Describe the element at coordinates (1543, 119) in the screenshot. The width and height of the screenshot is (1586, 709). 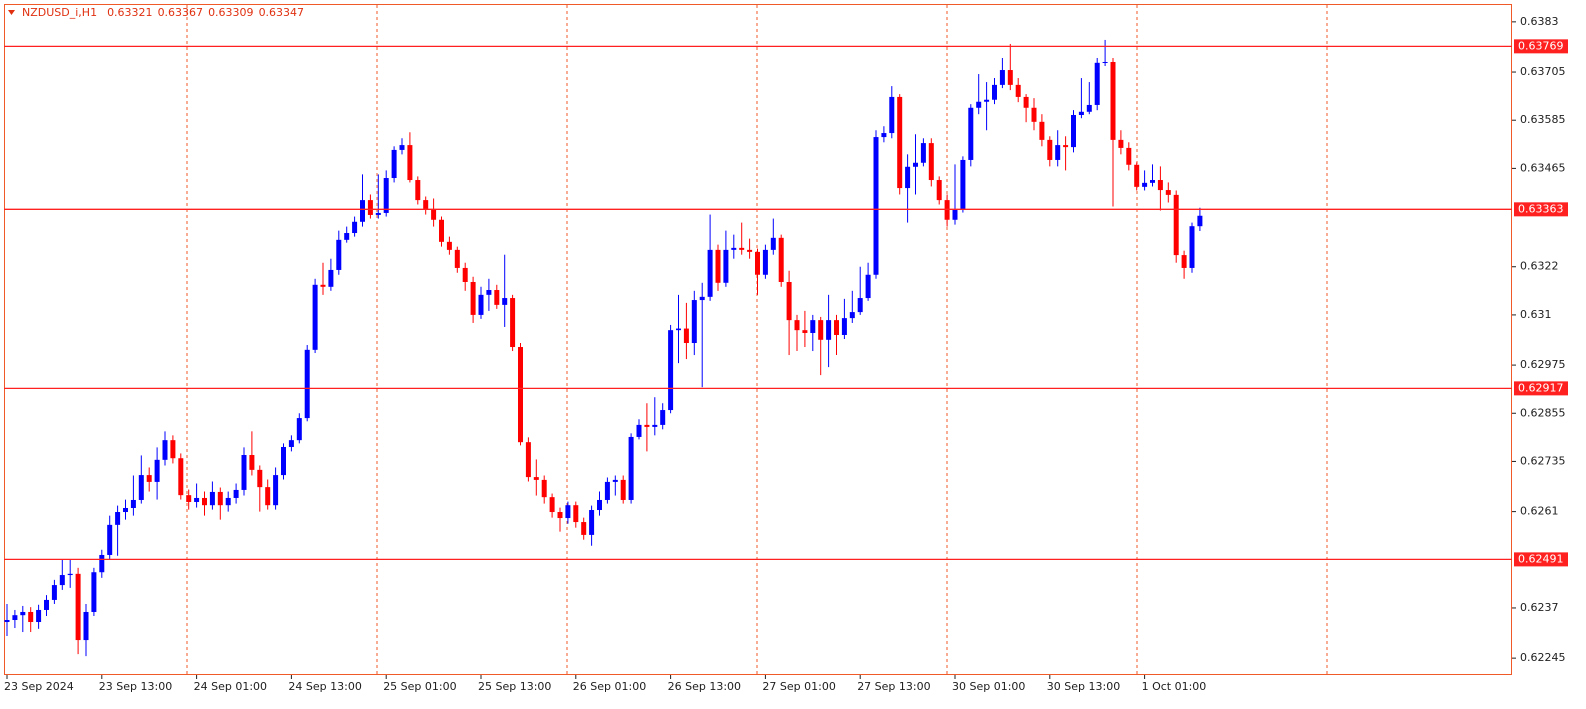
I see `y-tick-label: 0.63585` at that location.